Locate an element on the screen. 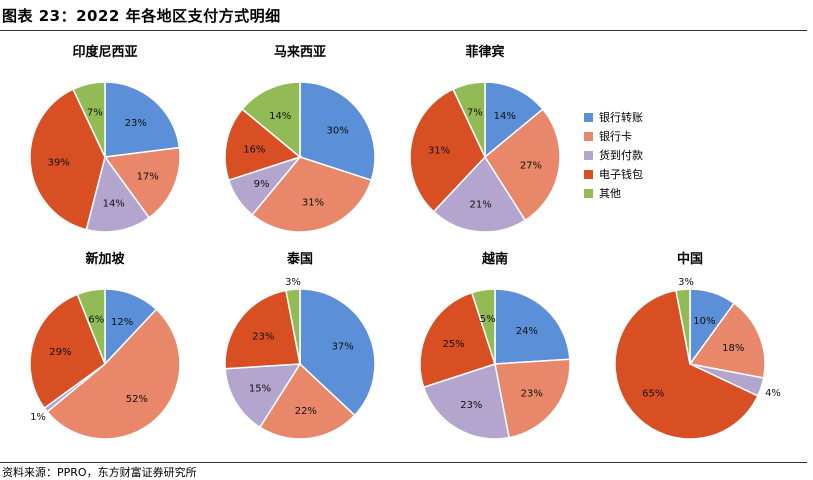  pie-title: 中国 is located at coordinates (690, 259).